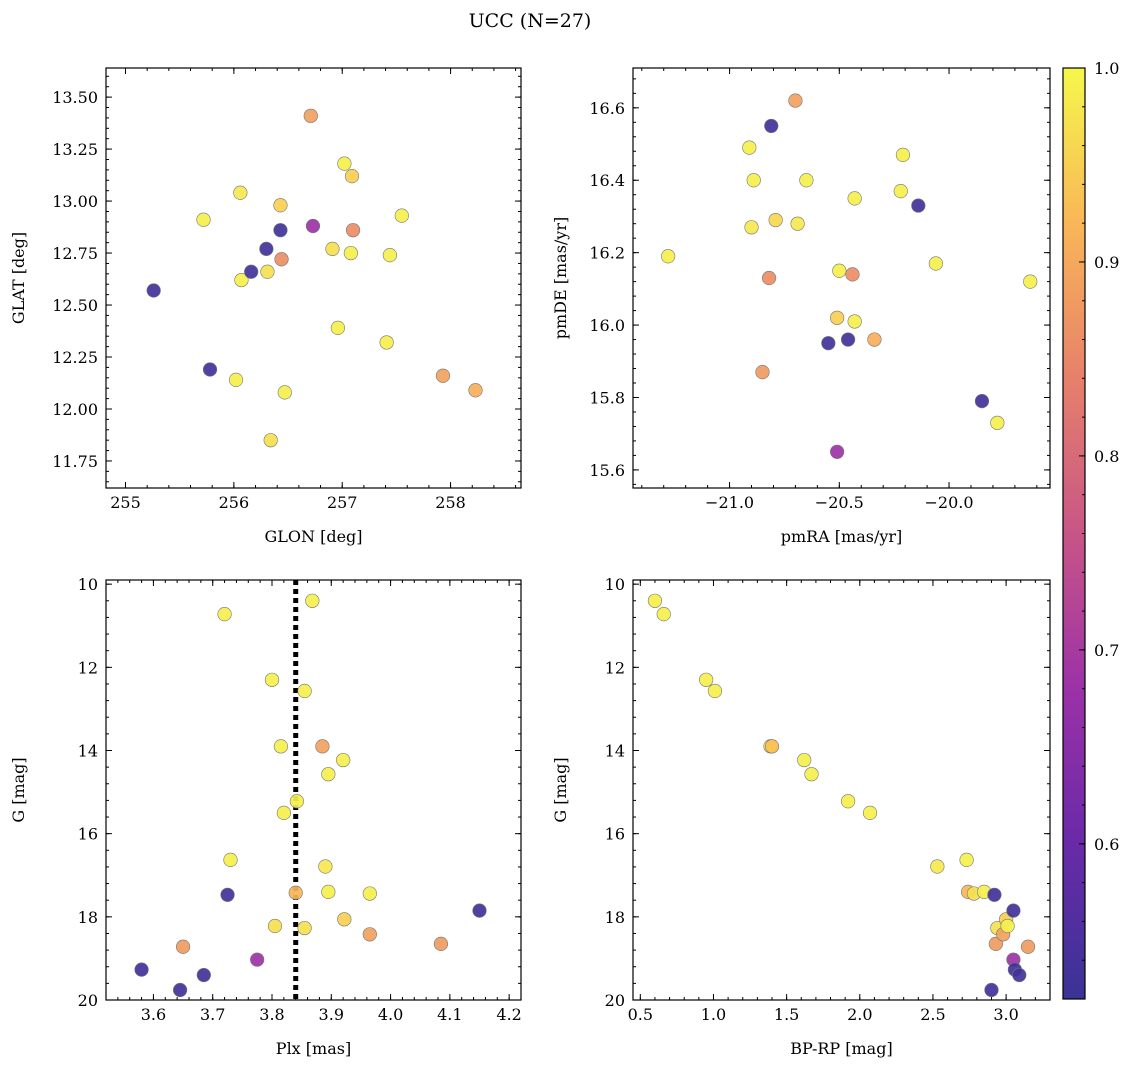 The width and height of the screenshot is (1136, 1067). Describe the element at coordinates (1090, 529) in the screenshot. I see `colorbar: 0.6 0.7 0.8 0.9 1.0` at that location.